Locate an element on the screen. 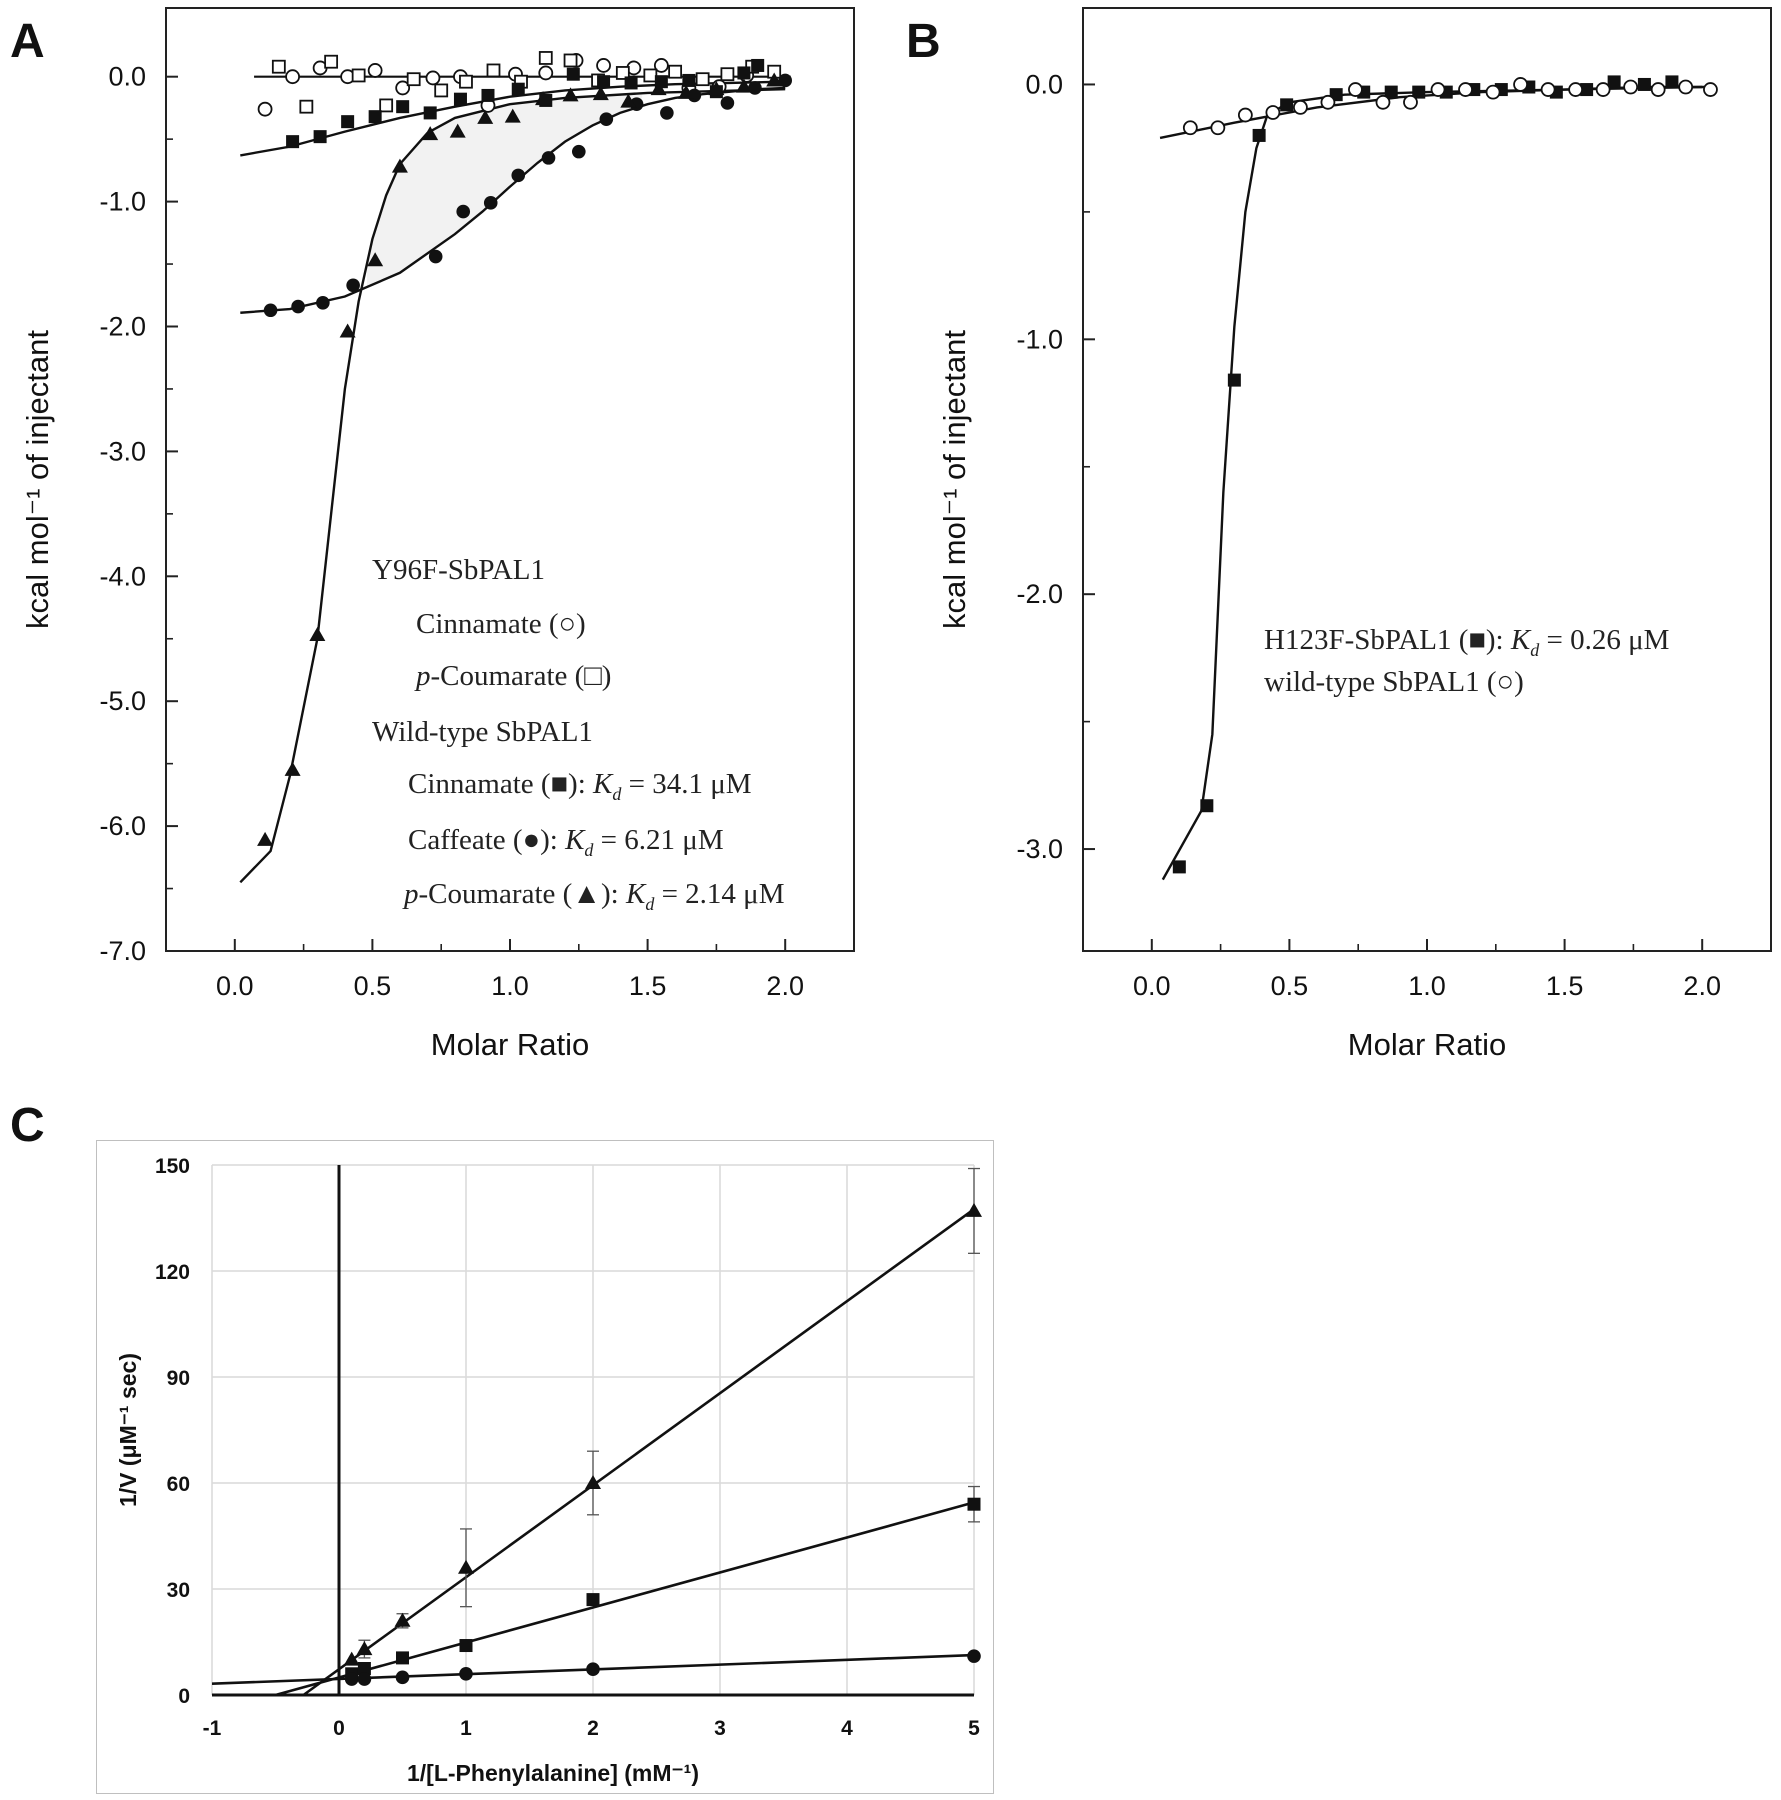 The image size is (1781, 1800). y-tick-label: -2.0 is located at coordinates (122, 326).